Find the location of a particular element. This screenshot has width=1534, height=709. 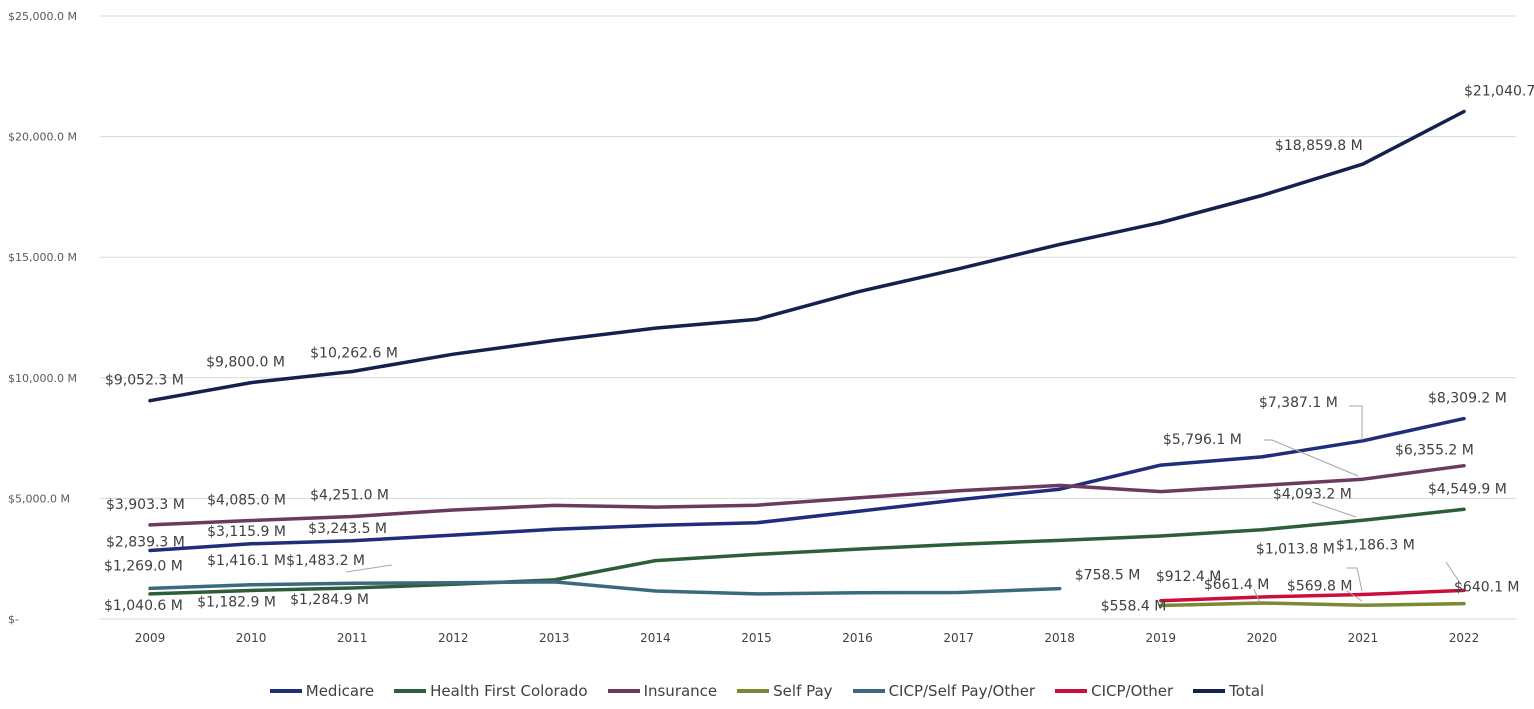

legend-item-total: Total is located at coordinates (1228, 691).